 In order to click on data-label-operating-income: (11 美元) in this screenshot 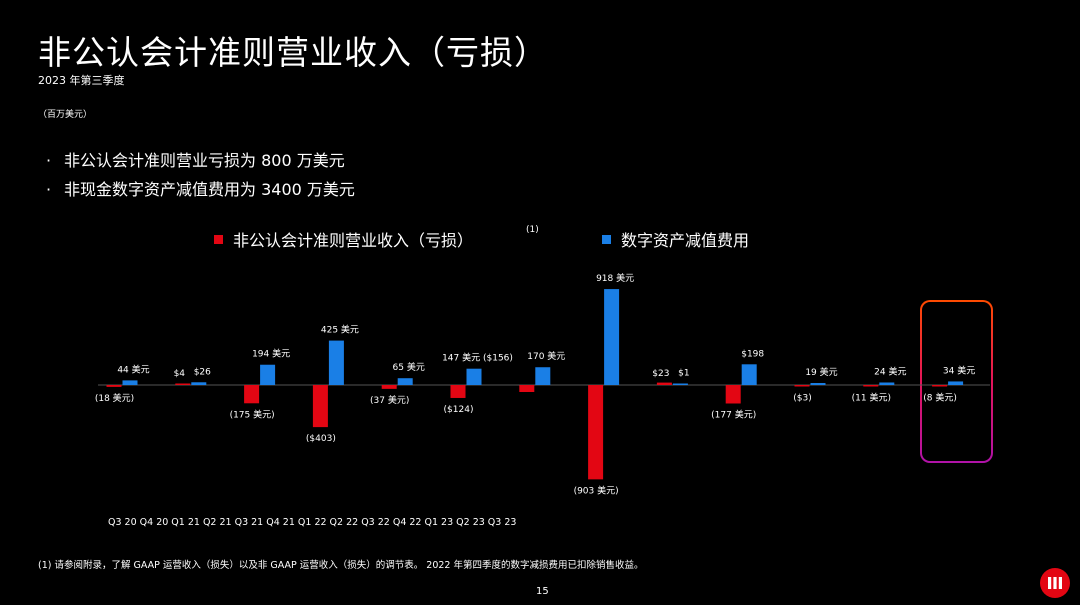, I will do `click(871, 398)`.